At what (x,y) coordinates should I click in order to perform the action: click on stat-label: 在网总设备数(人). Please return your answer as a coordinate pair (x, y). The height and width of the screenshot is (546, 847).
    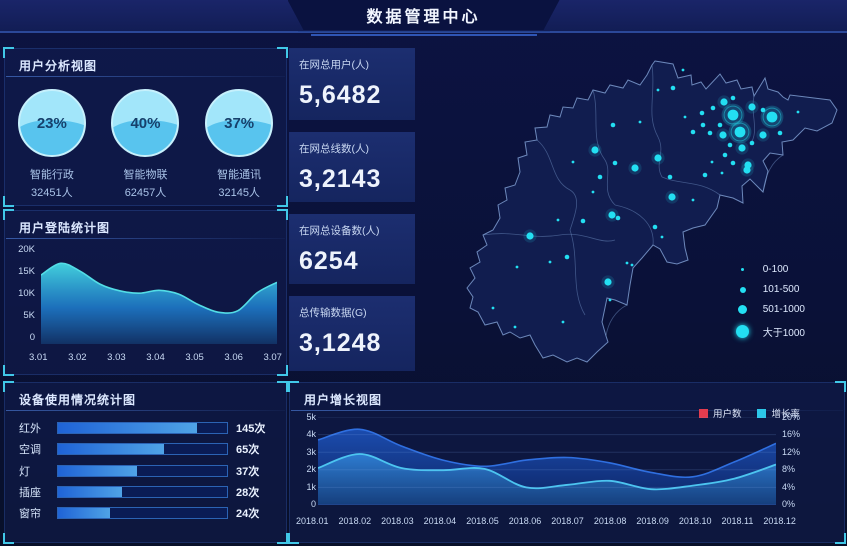
    Looking at the image, I should click on (339, 231).